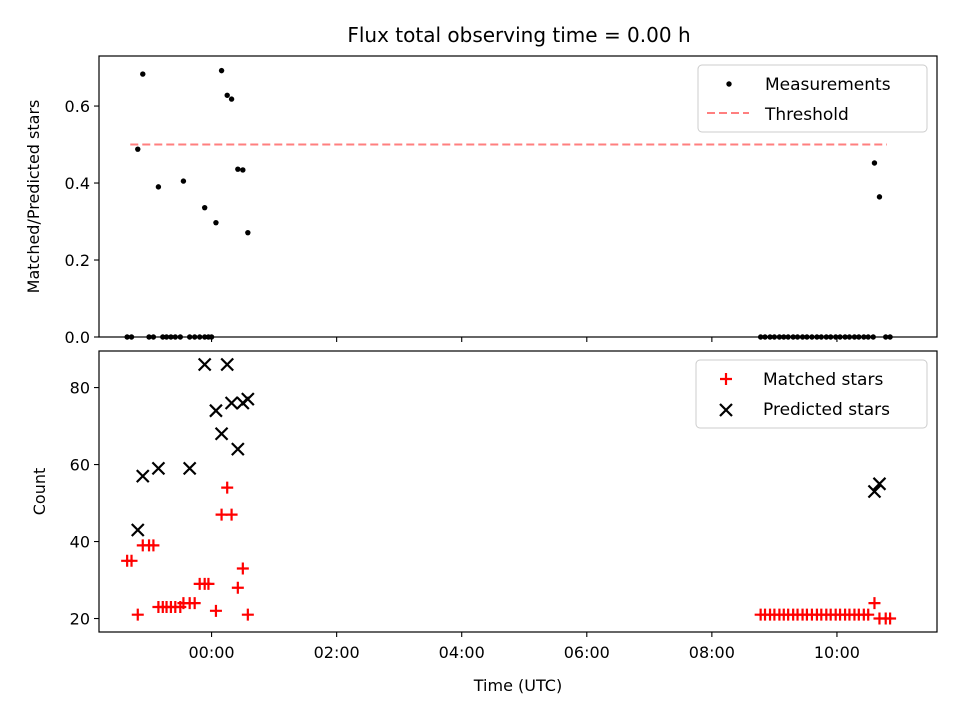  I want to click on y-tick-label: 20, so click(80, 619).